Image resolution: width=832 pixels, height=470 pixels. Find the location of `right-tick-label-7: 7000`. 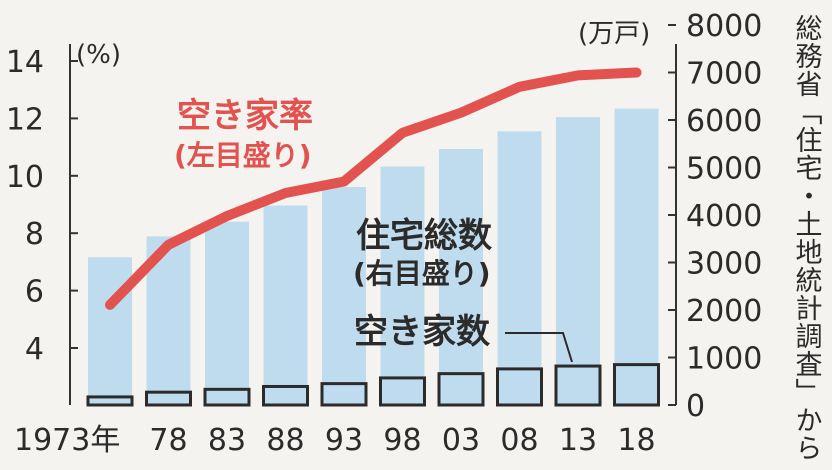

right-tick-label-7: 7000 is located at coordinates (724, 74).